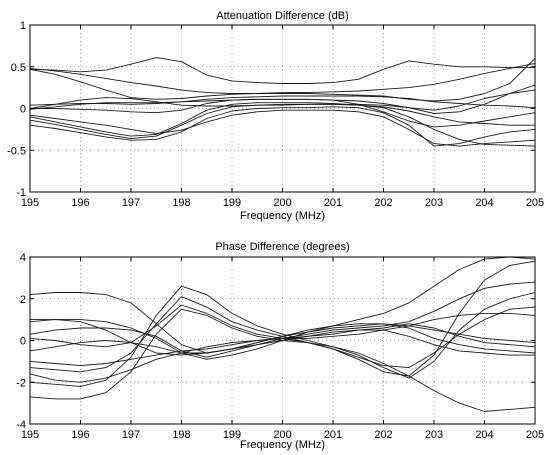  I want to click on y-tick-label: 0.5, so click(18, 68).